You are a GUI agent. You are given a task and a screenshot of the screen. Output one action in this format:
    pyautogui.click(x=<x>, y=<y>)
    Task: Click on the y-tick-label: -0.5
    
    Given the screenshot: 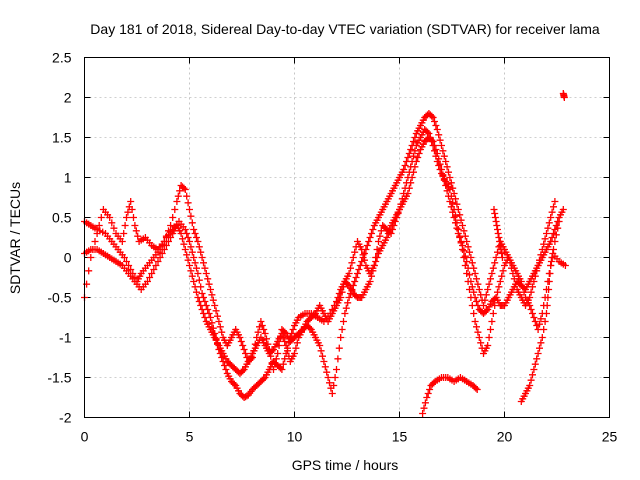 What is the action you would take?
    pyautogui.click(x=59, y=298)
    